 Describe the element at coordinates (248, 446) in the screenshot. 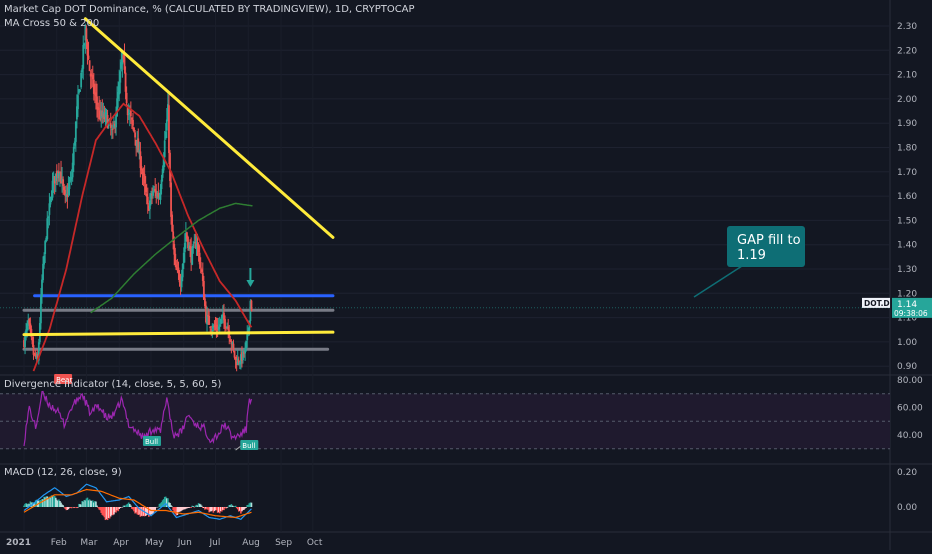

I see `bull-tag-text: Bull` at that location.